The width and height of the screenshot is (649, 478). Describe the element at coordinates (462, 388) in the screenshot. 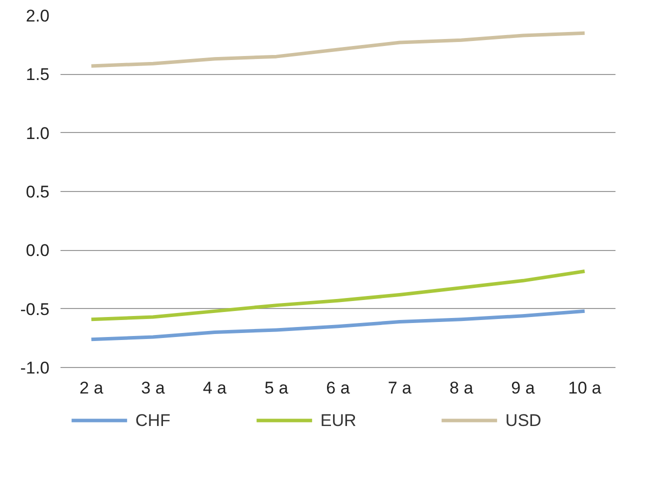

I see `x-tick-label: 8 a` at that location.